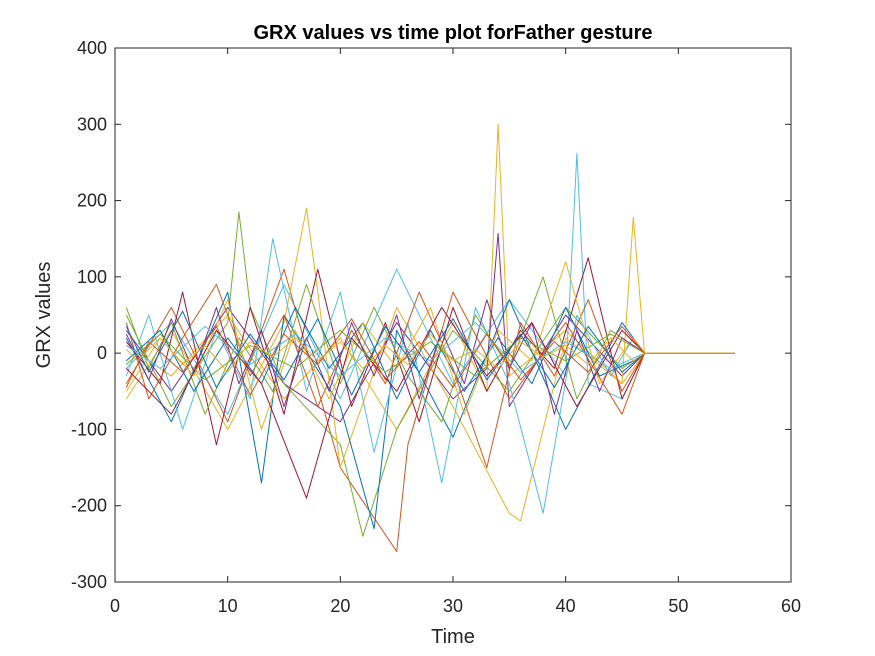 The width and height of the screenshot is (875, 656). Describe the element at coordinates (791, 606) in the screenshot. I see `x-tick-label: 60` at that location.